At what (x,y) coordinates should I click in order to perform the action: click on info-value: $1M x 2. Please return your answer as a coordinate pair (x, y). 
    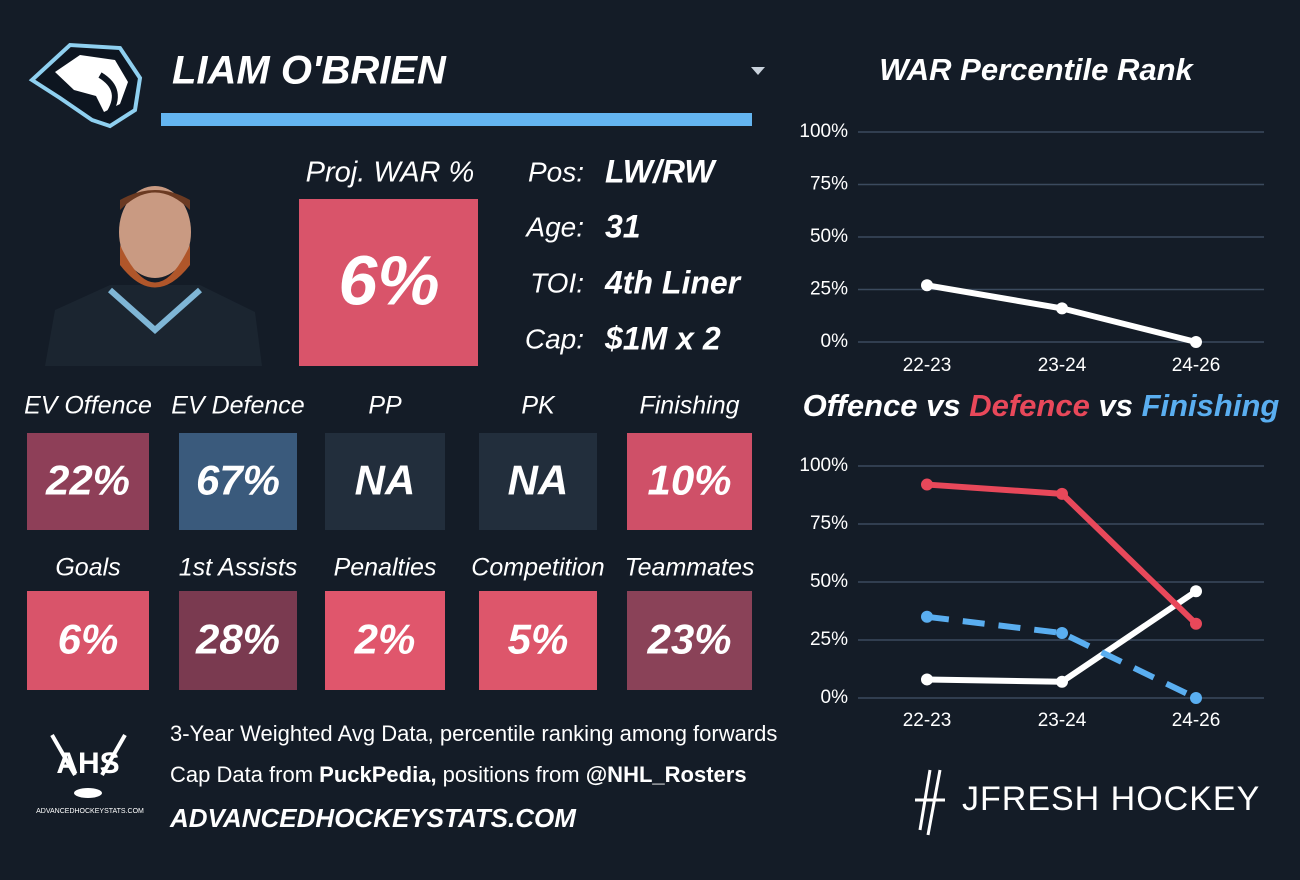
    Looking at the image, I should click on (662, 338).